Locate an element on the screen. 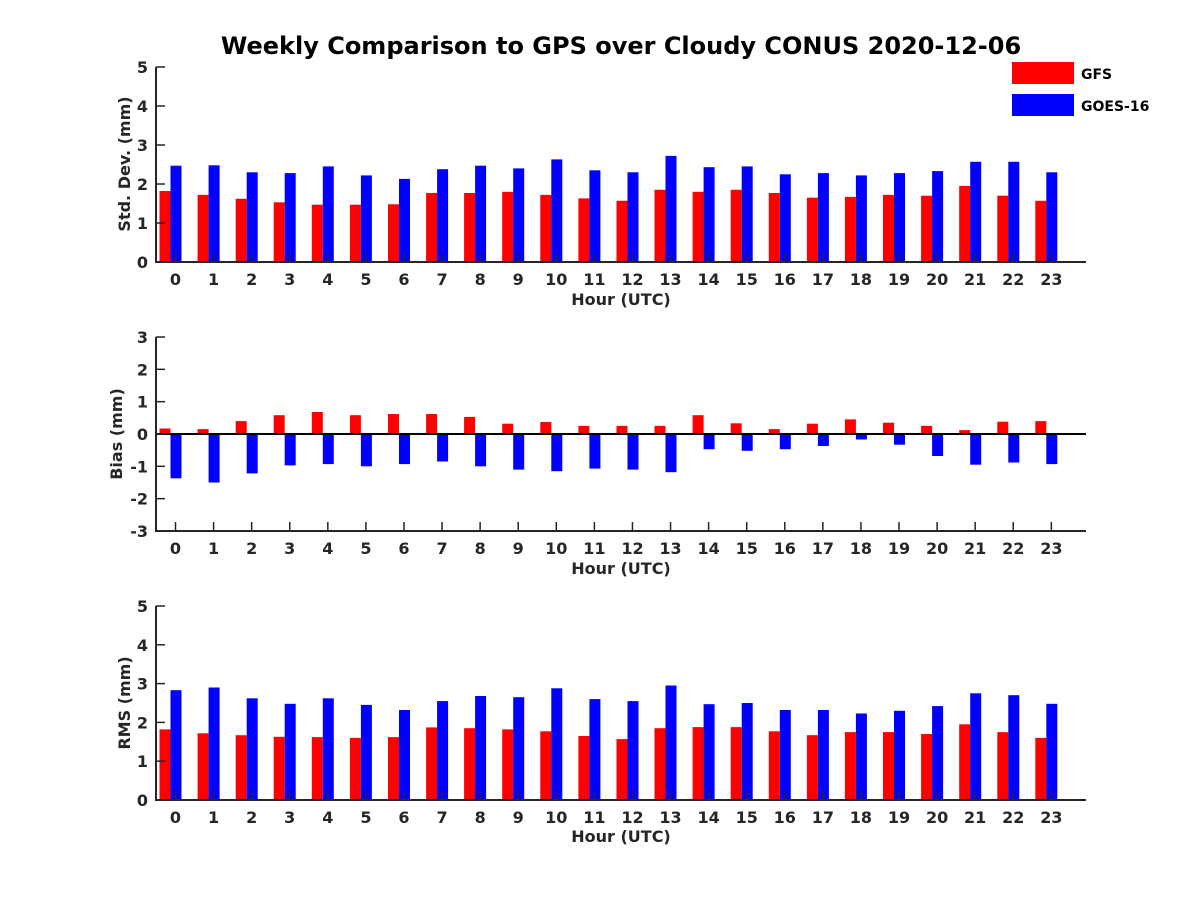 Image resolution: width=1200 pixels, height=900 pixels. rms-x-tick-label-7: 7 is located at coordinates (441, 817).